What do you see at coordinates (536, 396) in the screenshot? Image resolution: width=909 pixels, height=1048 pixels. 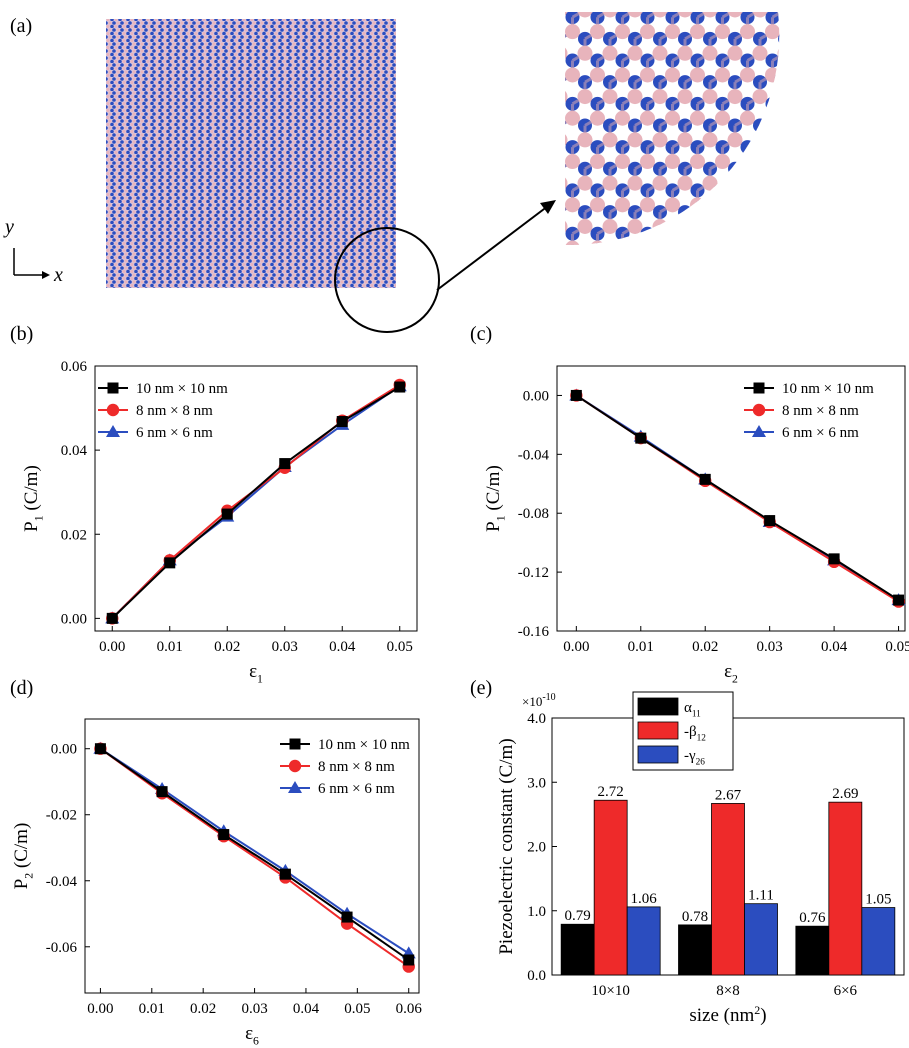 I see `y-tick-label: 0.00` at bounding box center [536, 396].